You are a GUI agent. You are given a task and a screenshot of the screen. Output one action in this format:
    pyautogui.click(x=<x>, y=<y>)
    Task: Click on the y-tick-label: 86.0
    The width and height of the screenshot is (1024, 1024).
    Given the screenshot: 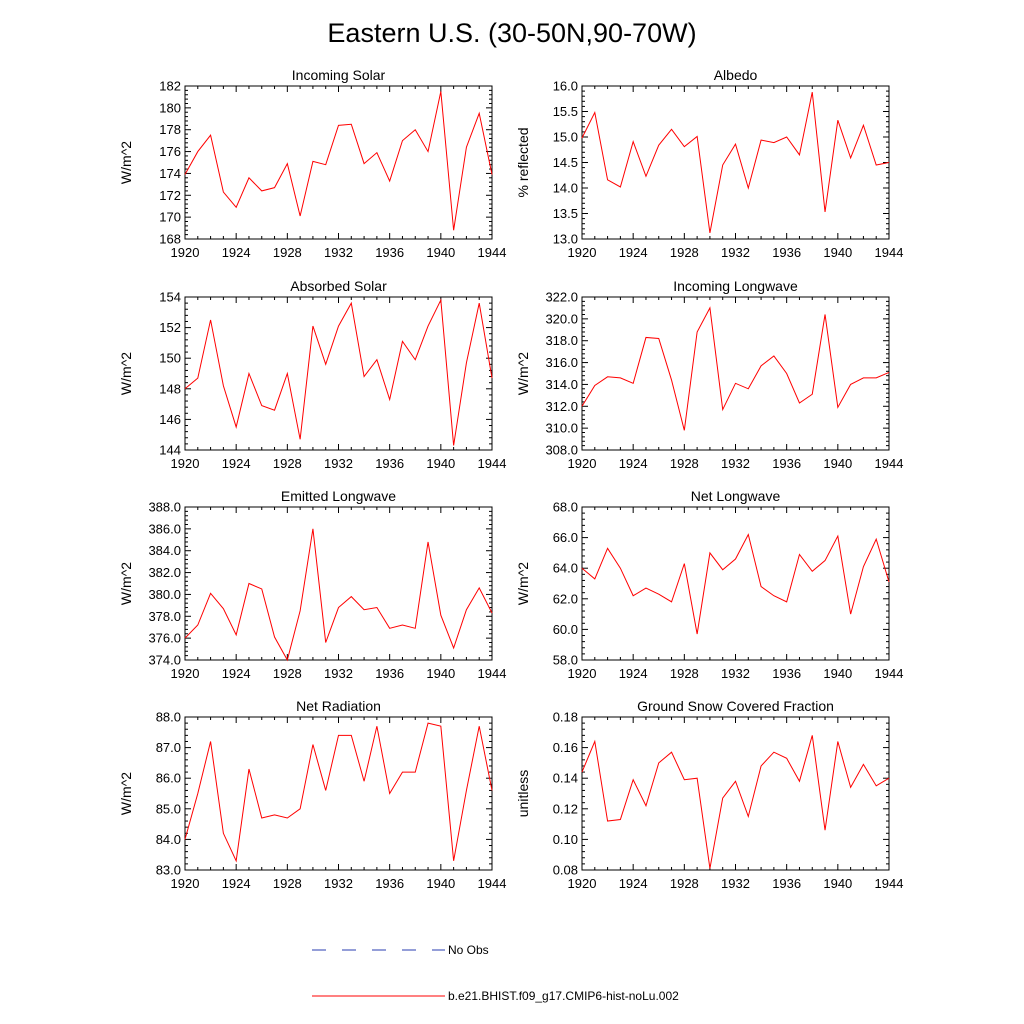 What is the action you would take?
    pyautogui.click(x=168, y=778)
    